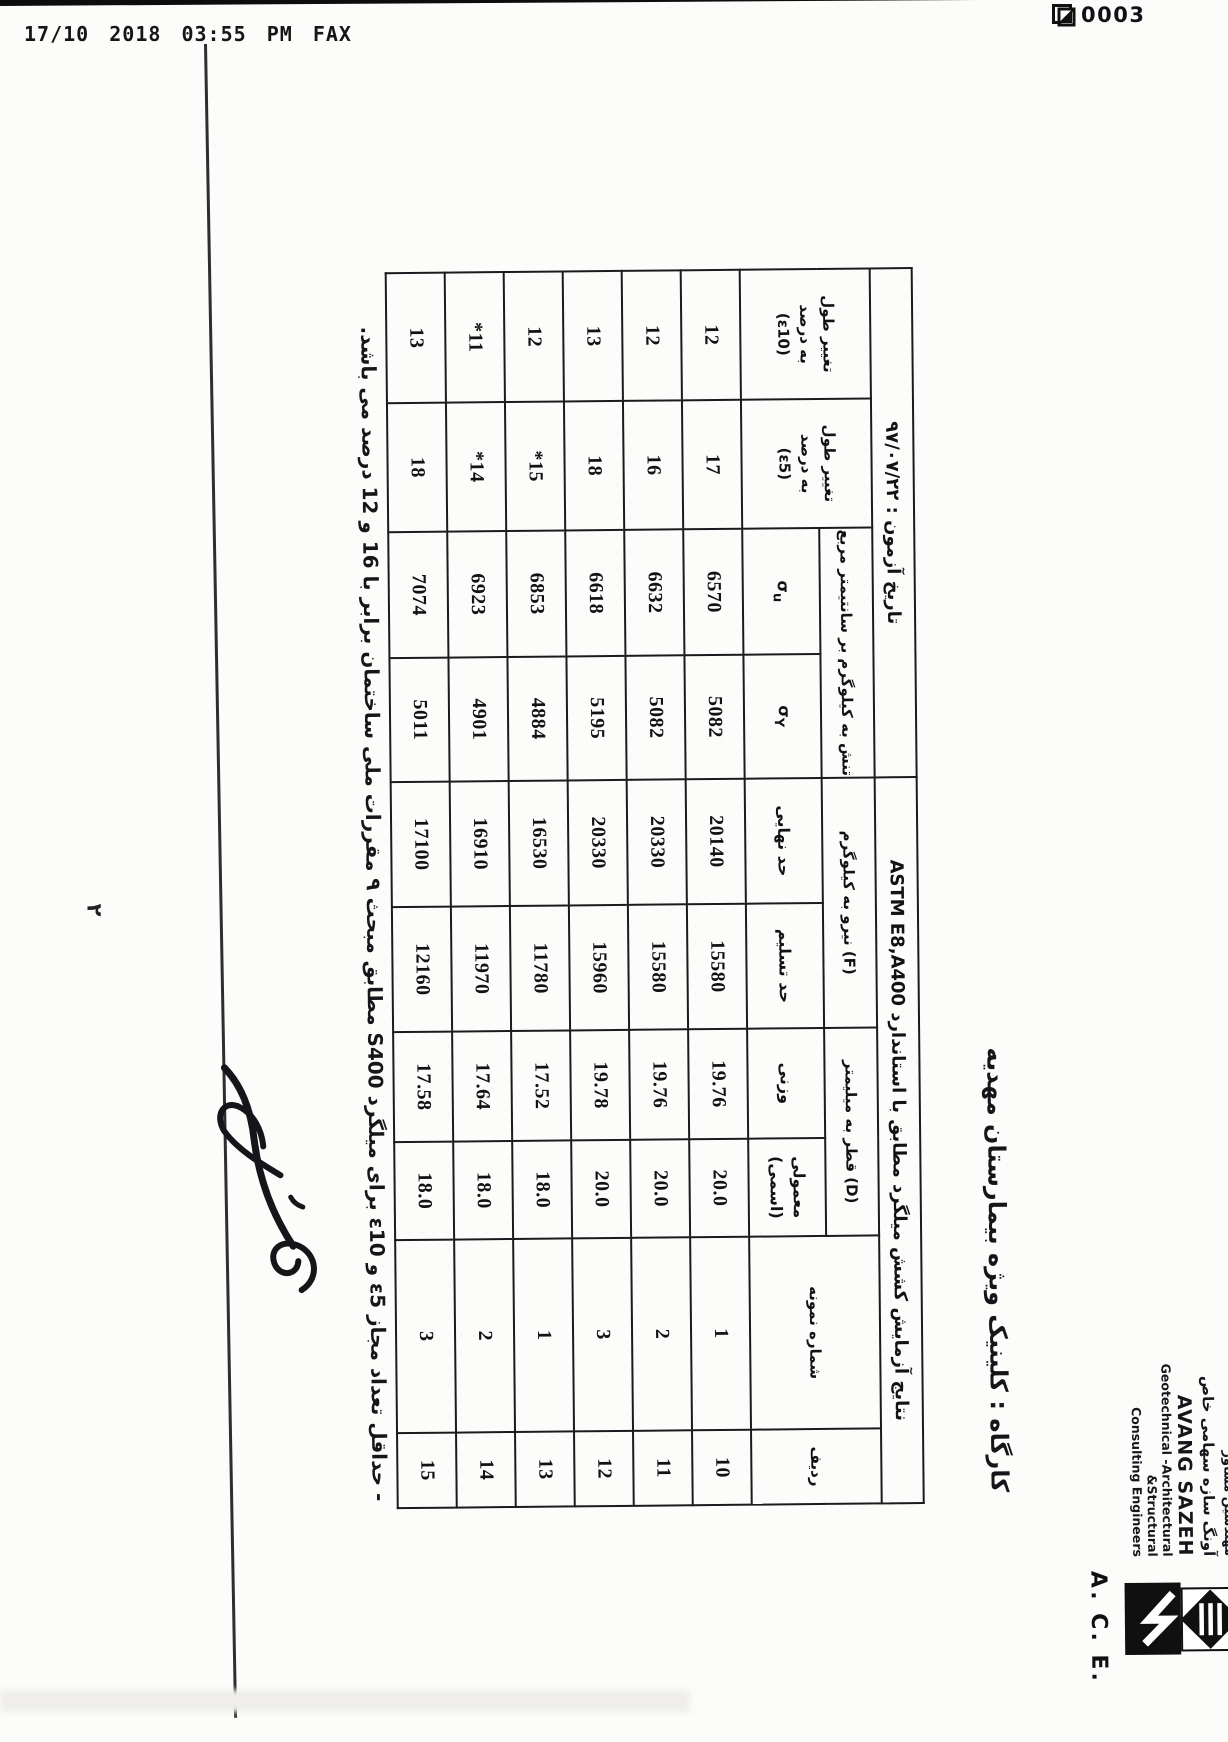 This screenshot has height=1742, width=1228. Describe the element at coordinates (474, 337) in the screenshot. I see `table-cell: 11*` at that location.